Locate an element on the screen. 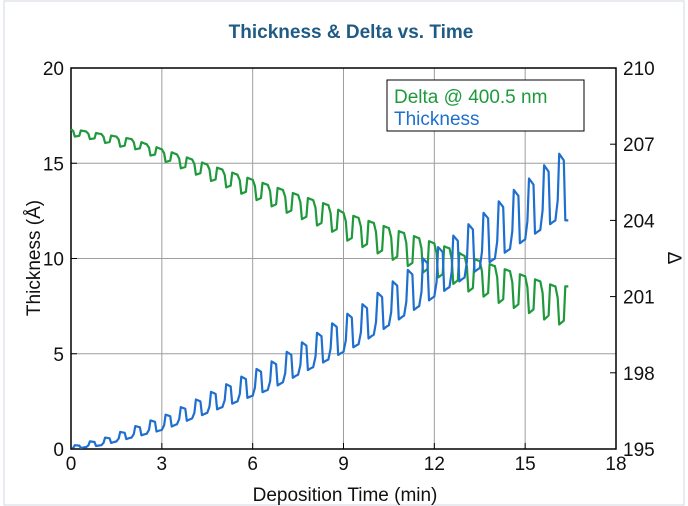 Image resolution: width=688 pixels, height=506 pixels. y-right-tick-label-0: 195 is located at coordinates (639, 450).